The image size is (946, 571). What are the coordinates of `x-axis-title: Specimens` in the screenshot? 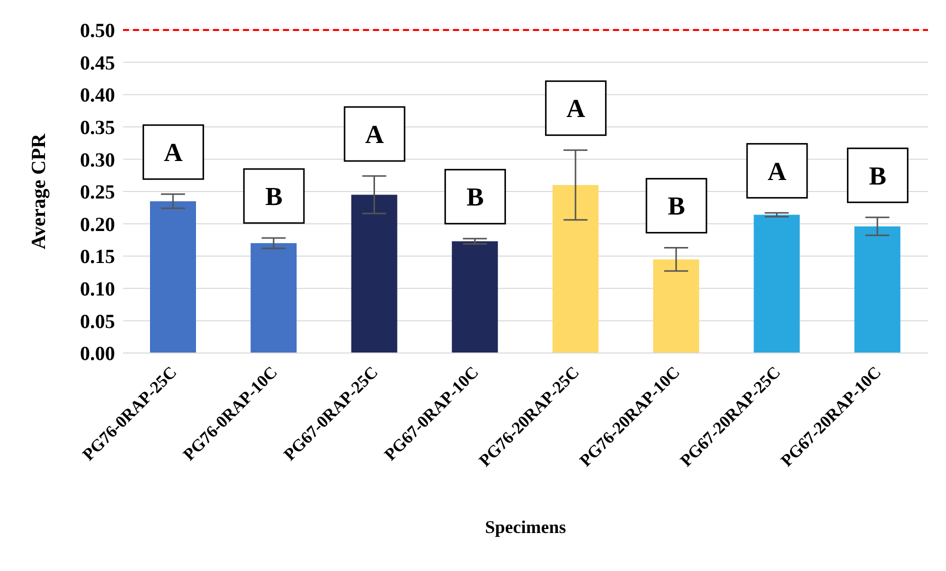 It's located at (525, 527).